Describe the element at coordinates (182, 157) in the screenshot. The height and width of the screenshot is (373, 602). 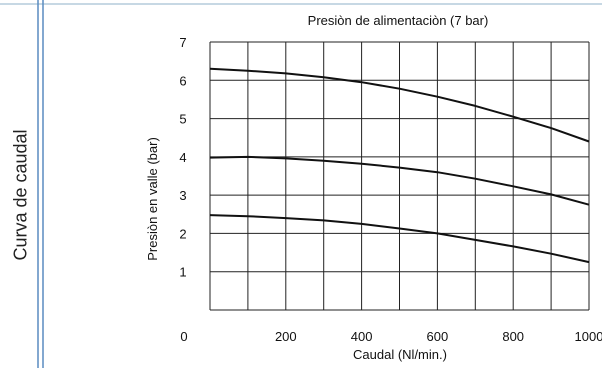
I see `y-tick-label: 4` at that location.